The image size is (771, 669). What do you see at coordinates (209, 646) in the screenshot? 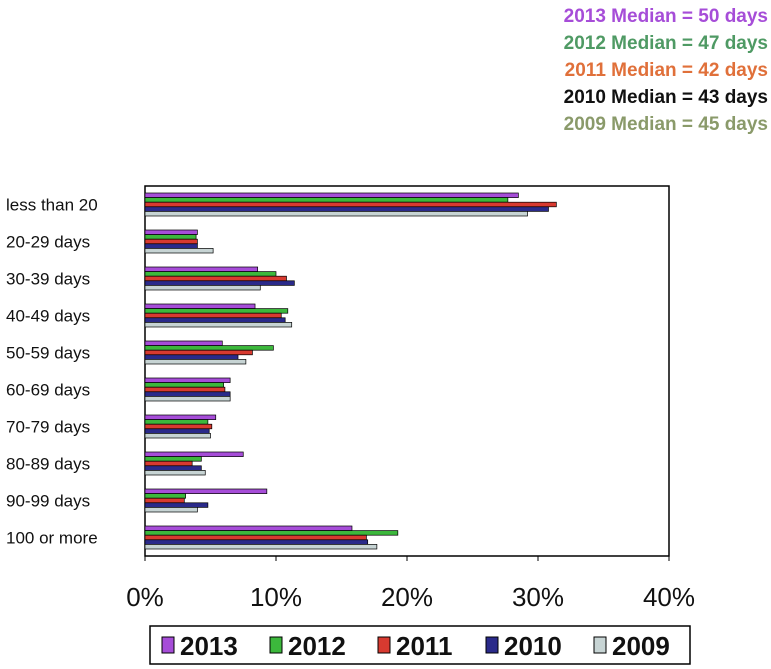
I see `legend-label-2013: 2013` at bounding box center [209, 646].